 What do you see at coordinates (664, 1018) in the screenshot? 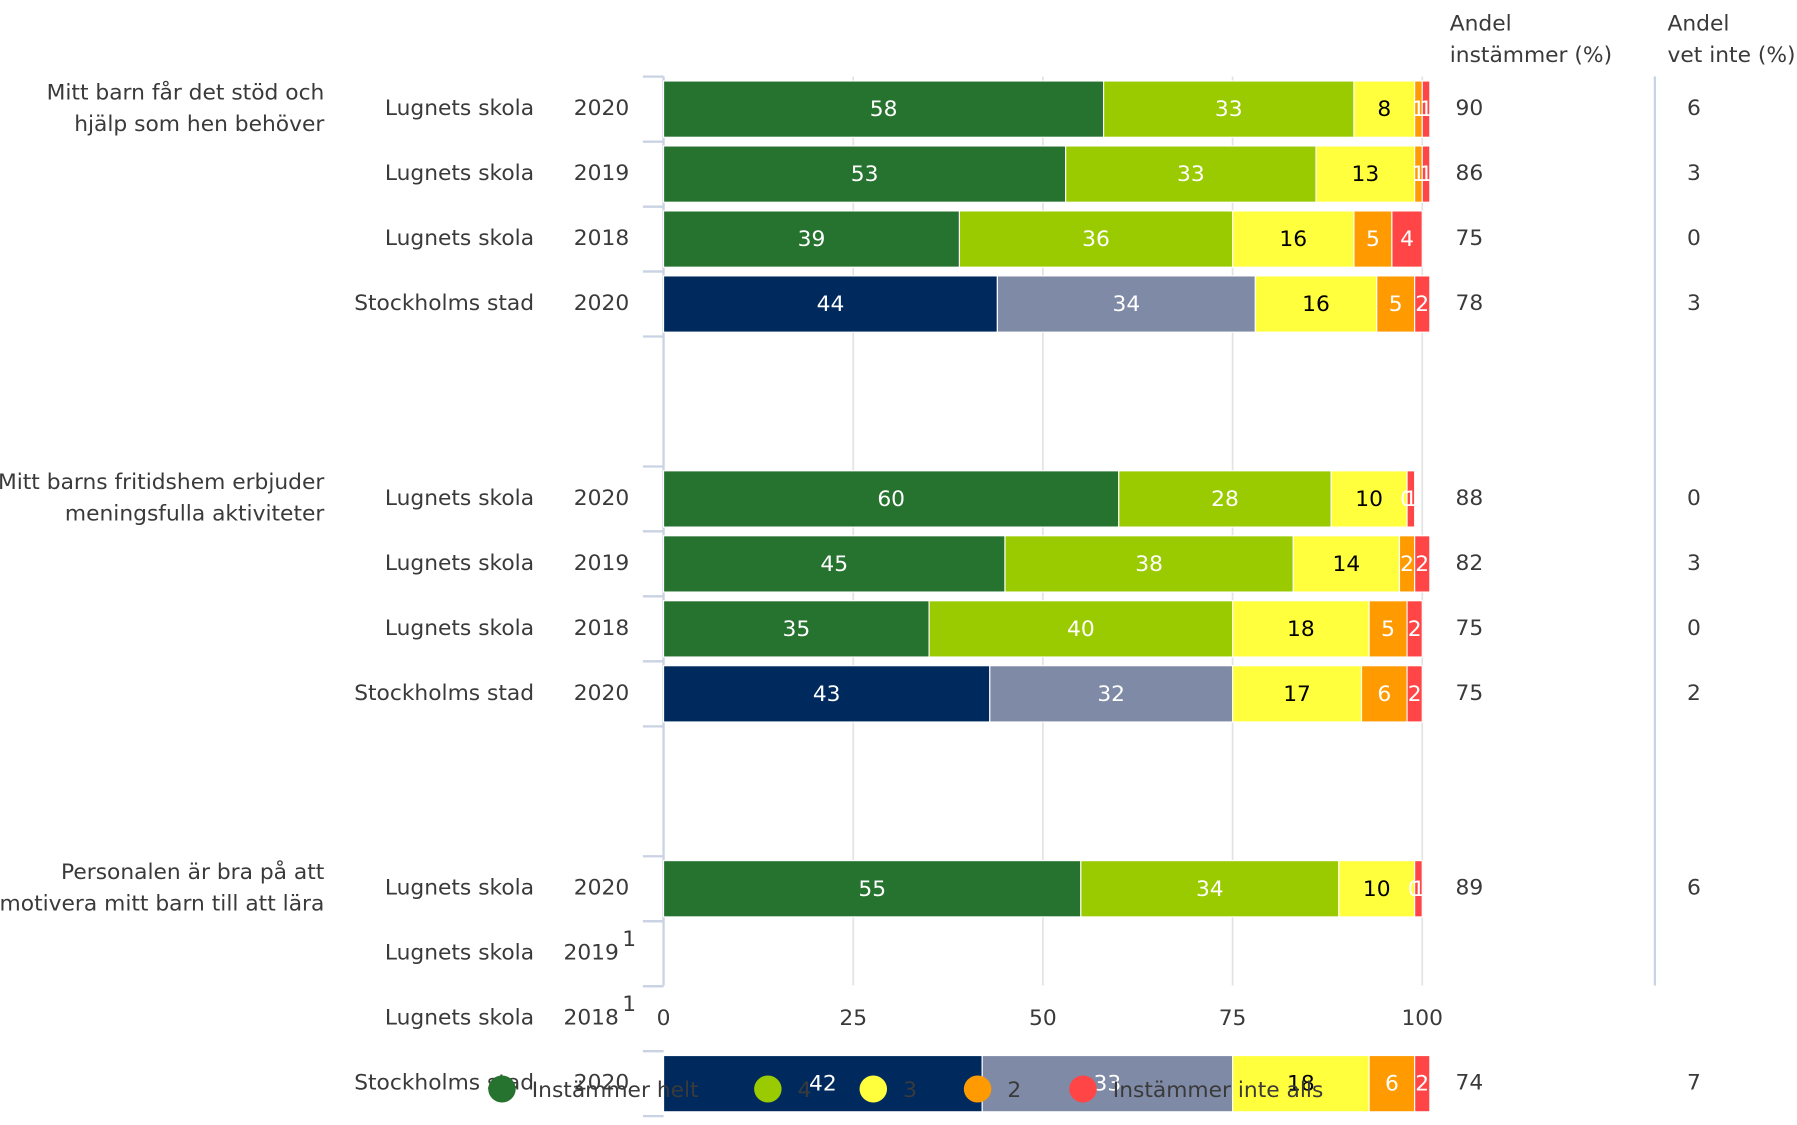
I see `x-tick-label: 0` at bounding box center [664, 1018].